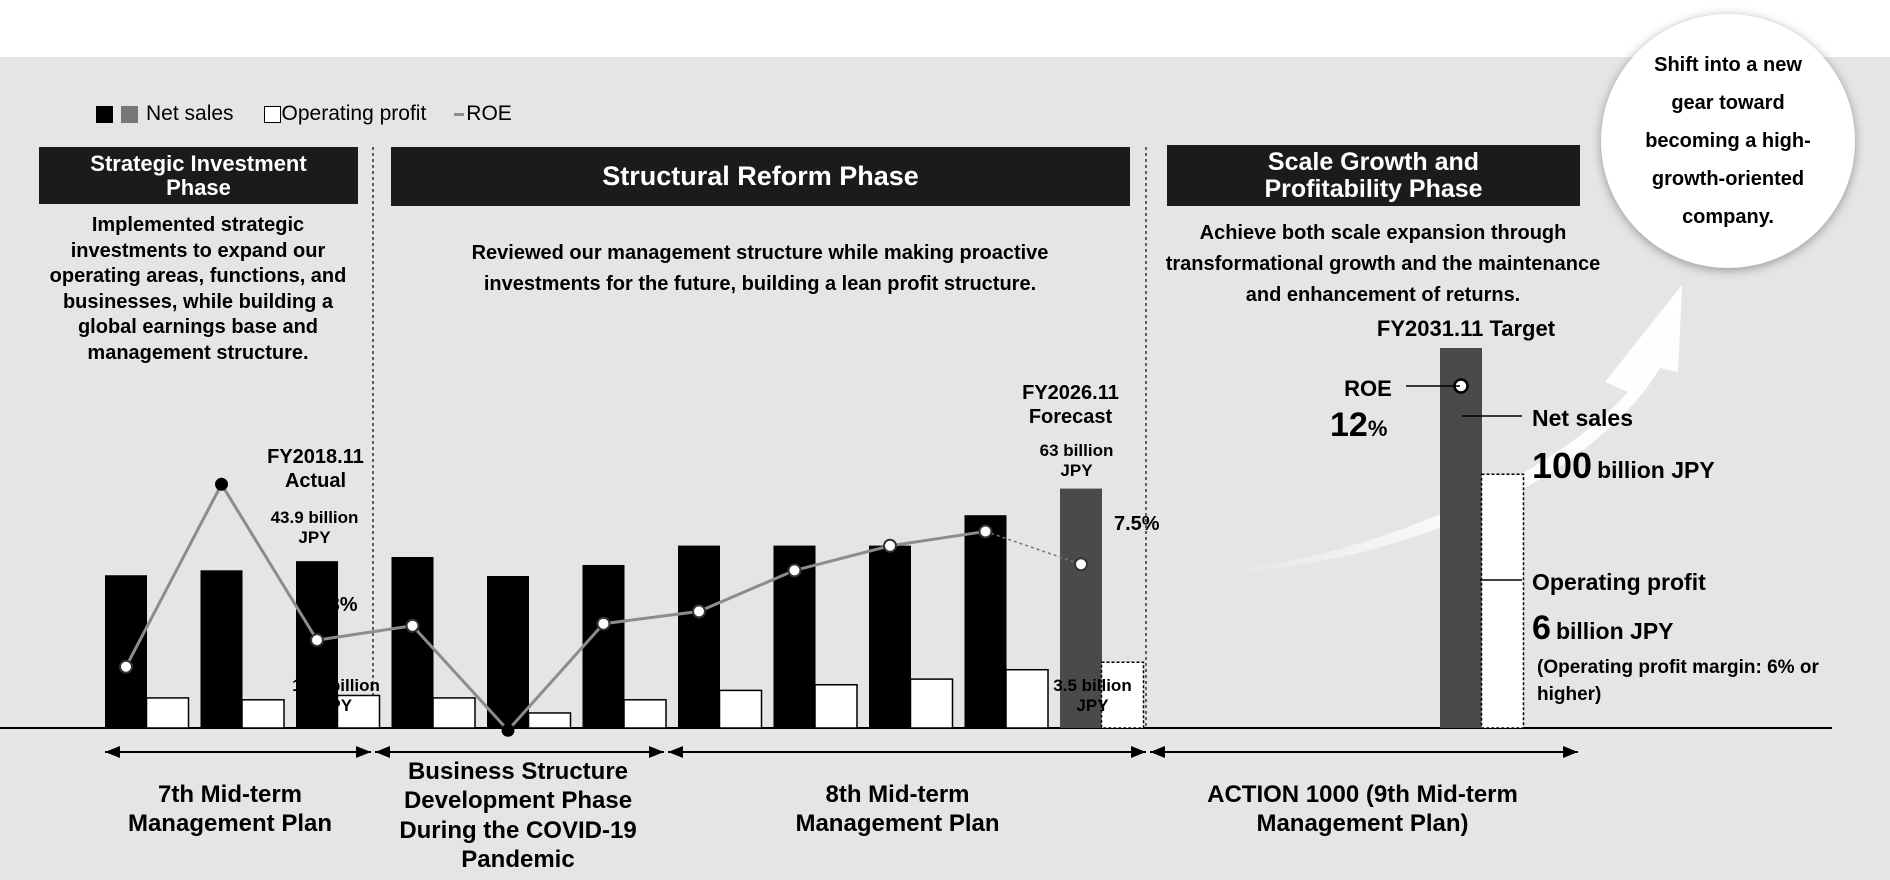 Image resolution: width=1890 pixels, height=880 pixels. What do you see at coordinates (129, 114) in the screenshot?
I see `legend-swatch-net-sales-forecast` at bounding box center [129, 114].